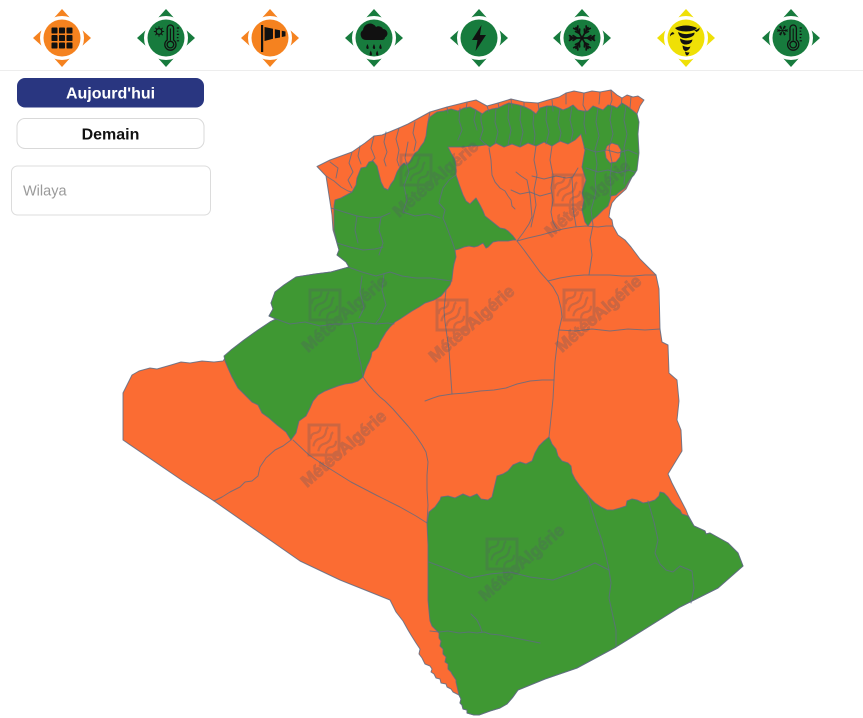 Image resolution: width=863 pixels, height=718 pixels. I want to click on svg-text: Demain, so click(111, 135).